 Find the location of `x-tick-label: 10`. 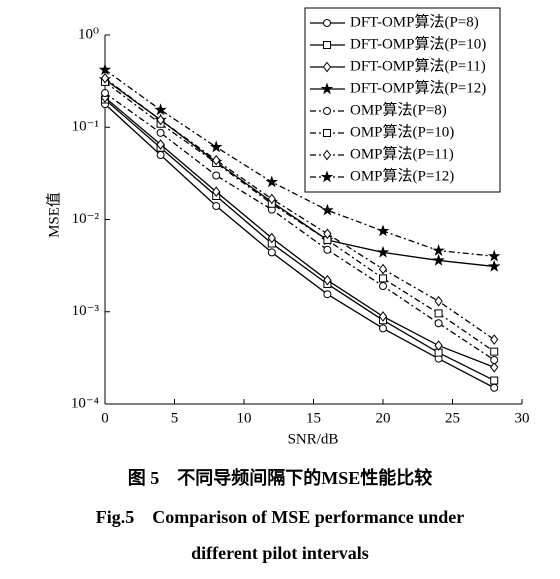

x-tick-label: 10 is located at coordinates (244, 418).